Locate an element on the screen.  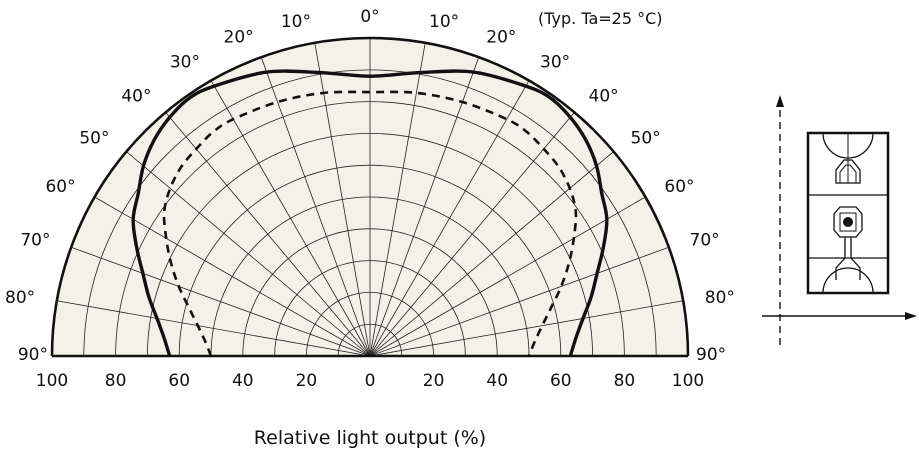
lead-bottom is located at coordinates (848, 258).